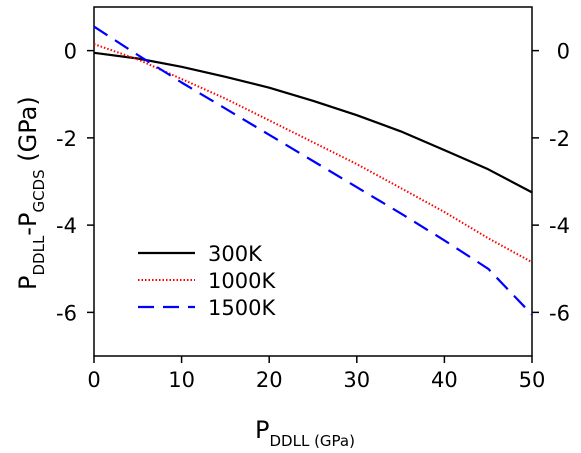  Describe the element at coordinates (235, 254) in the screenshot. I see `legend-label: 300K` at that location.